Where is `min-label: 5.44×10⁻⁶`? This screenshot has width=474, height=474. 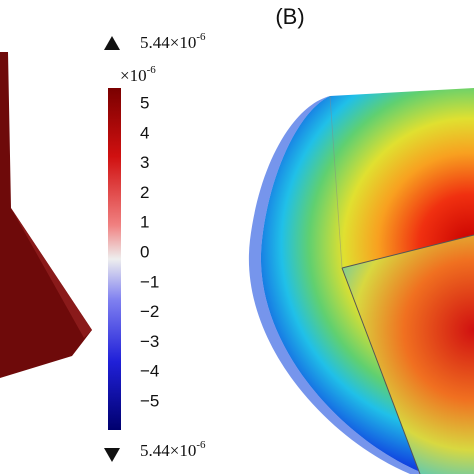 min-label: 5.44×10⁻⁶ is located at coordinates (173, 449).